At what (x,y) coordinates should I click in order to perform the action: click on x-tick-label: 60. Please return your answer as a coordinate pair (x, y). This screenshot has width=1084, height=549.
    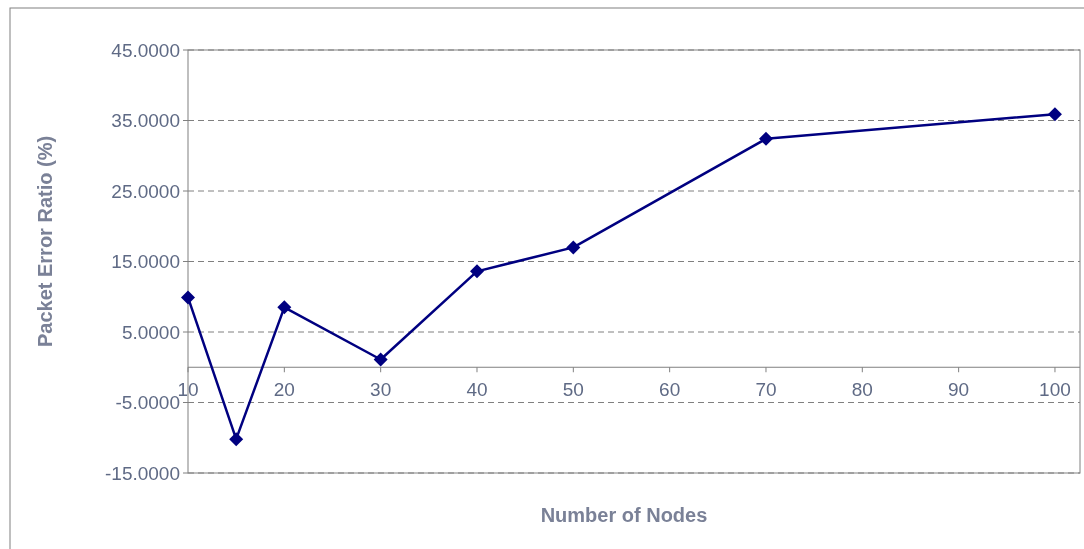
    Looking at the image, I should click on (670, 390).